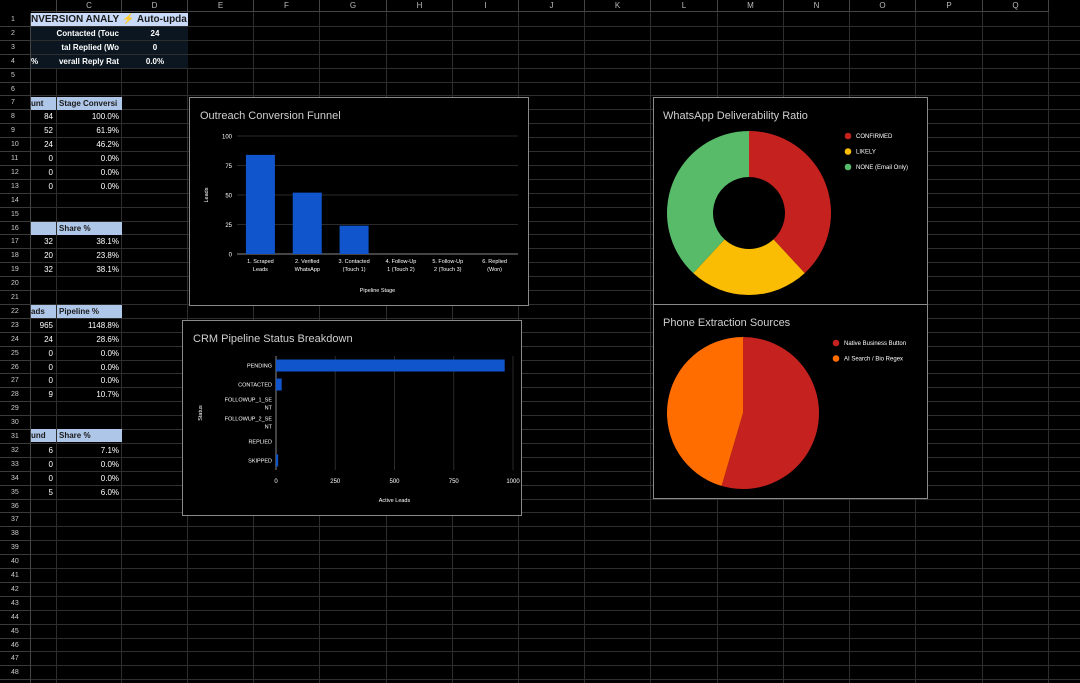  I want to click on row-header: 26, so click(15, 367).